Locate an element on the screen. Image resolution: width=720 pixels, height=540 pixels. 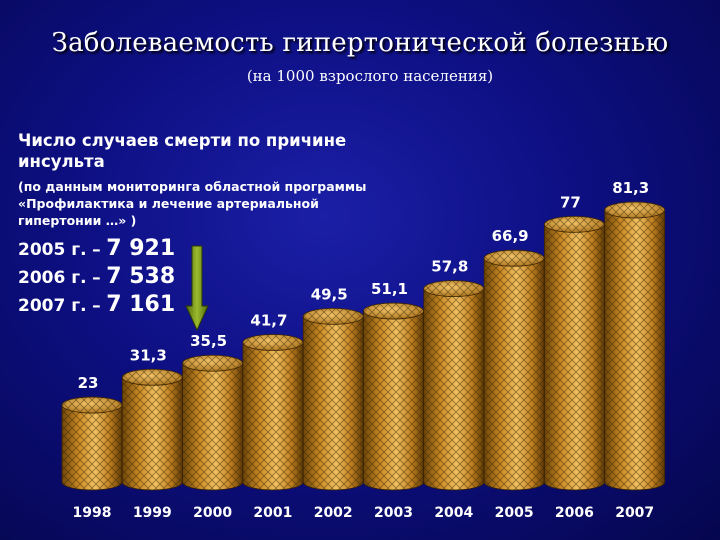
stat-line-2005: 2005 г. – 7 921 is located at coordinates (96, 250).